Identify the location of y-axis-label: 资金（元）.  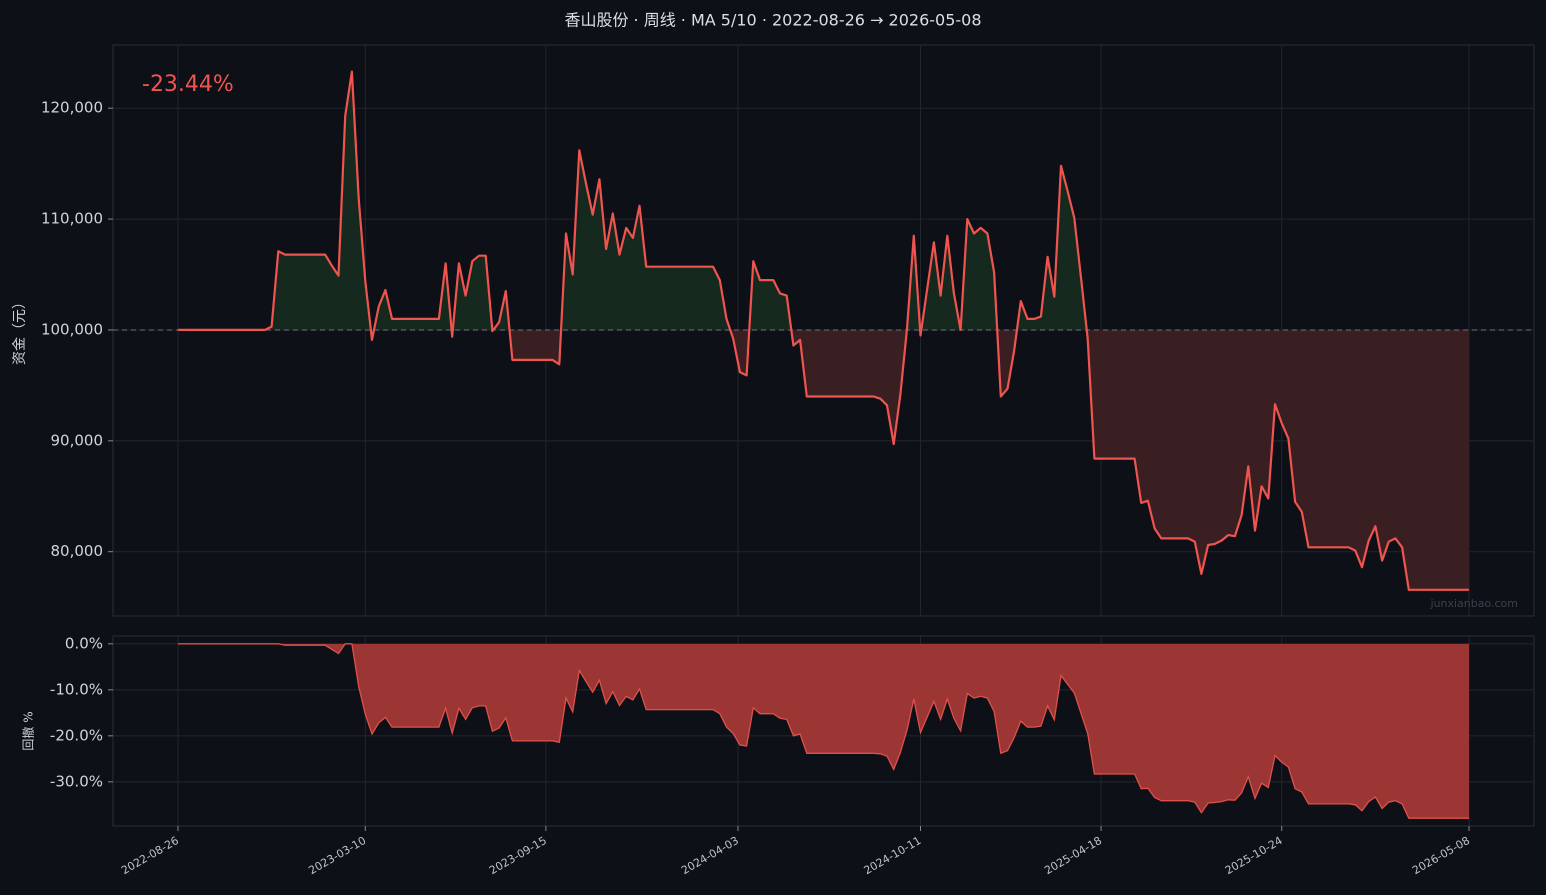
(20, 330).